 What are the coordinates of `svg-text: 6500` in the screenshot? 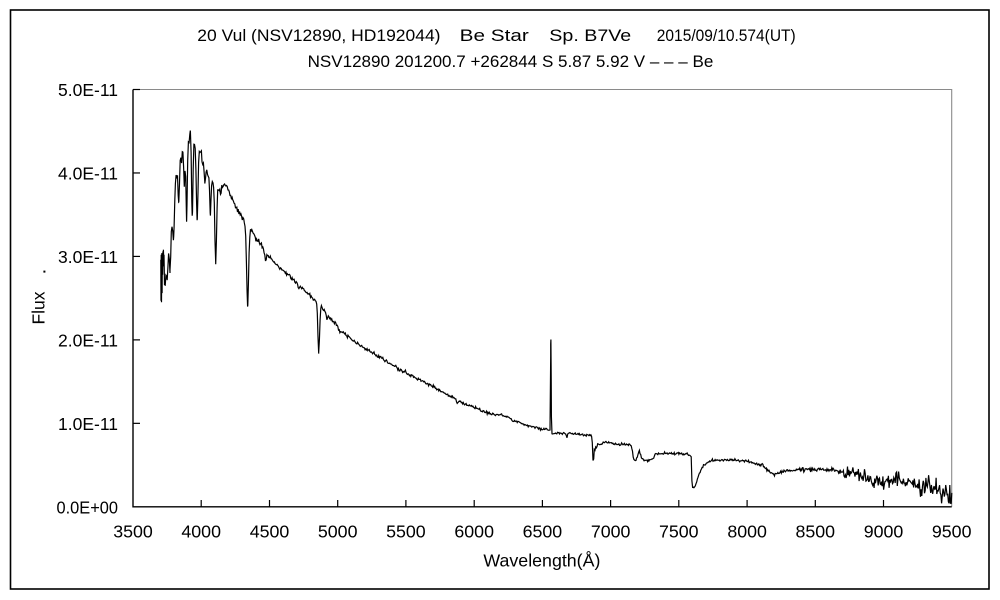 It's located at (543, 532).